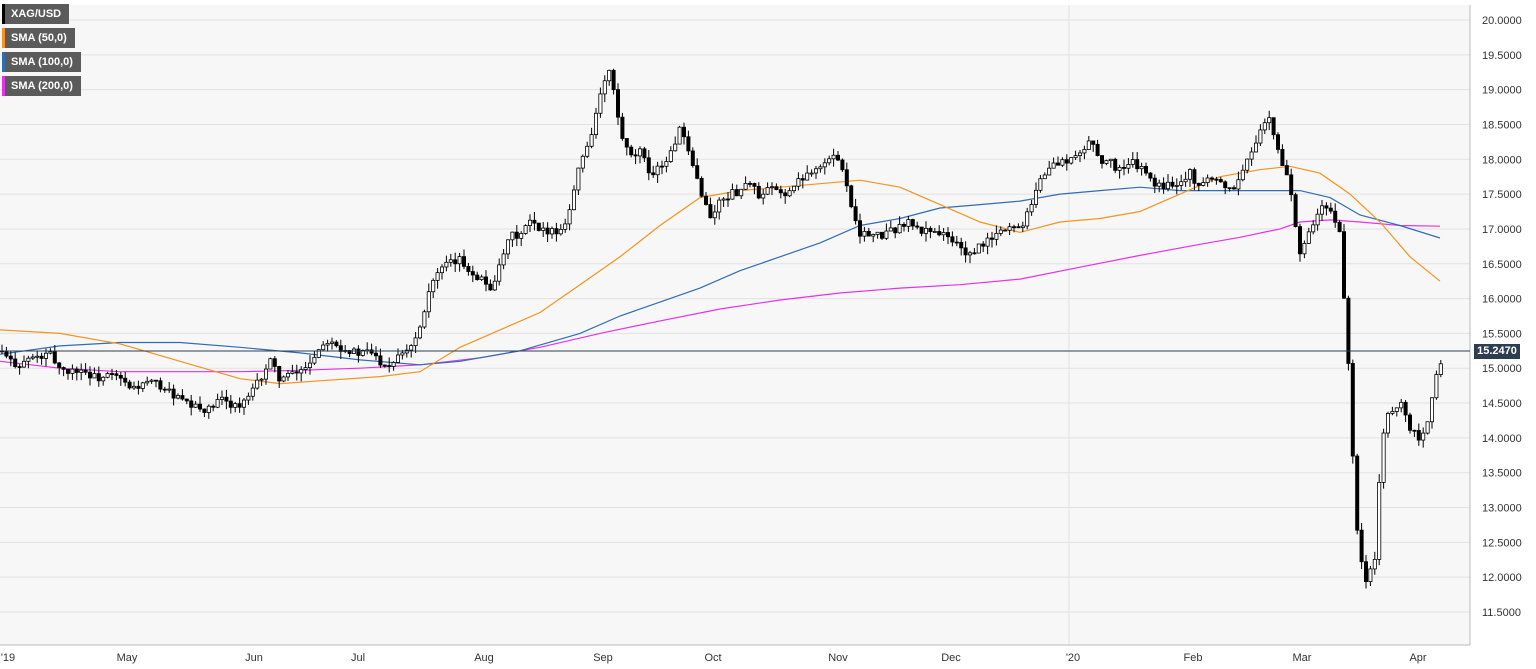  What do you see at coordinates (36, 14) in the screenshot?
I see `legend-item-xagusd: XAG/USD` at bounding box center [36, 14].